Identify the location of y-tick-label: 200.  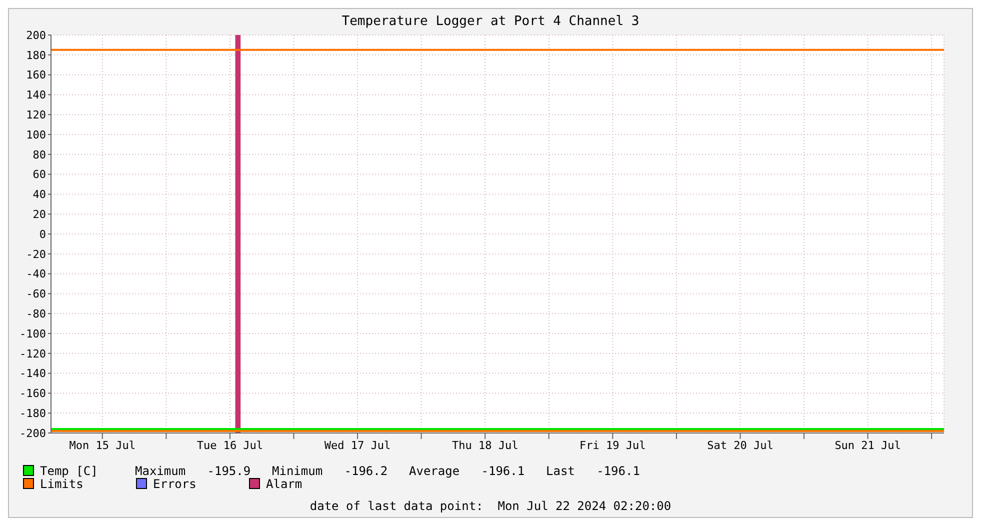
(36, 35).